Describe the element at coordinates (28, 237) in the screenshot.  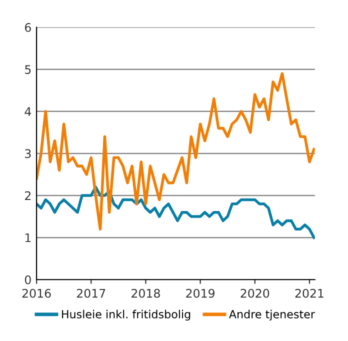
I see `y-tick-label: 1` at that location.